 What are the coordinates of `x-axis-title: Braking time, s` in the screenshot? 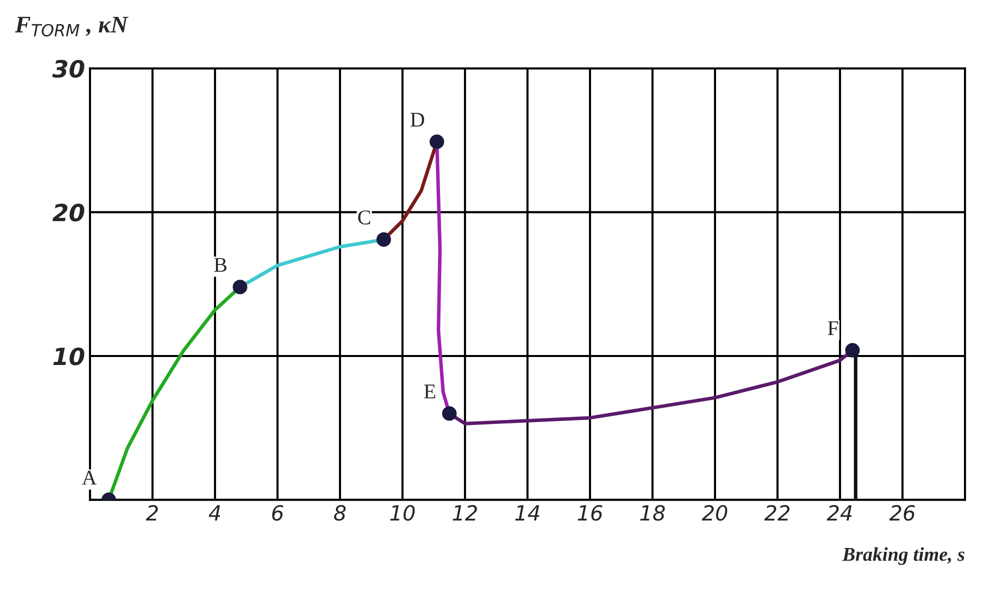 It's located at (903, 556).